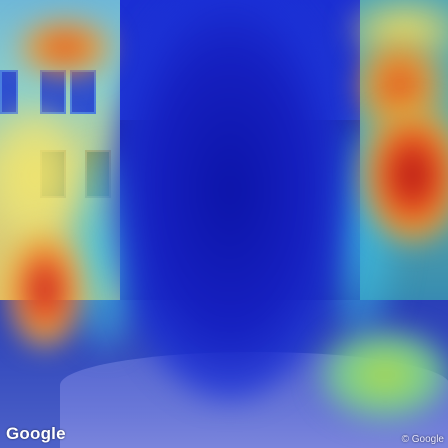  I want to click on copyright-notice: © Google, so click(422, 439).